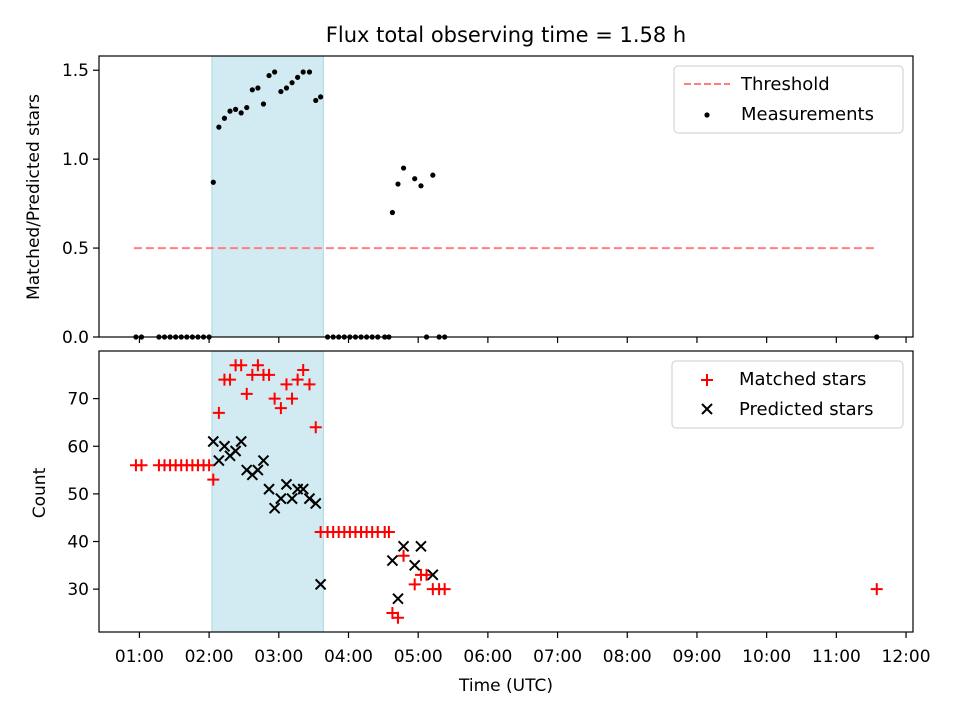 The image size is (960, 724). I want to click on x-axis-label: Time (UTC), so click(505, 686).